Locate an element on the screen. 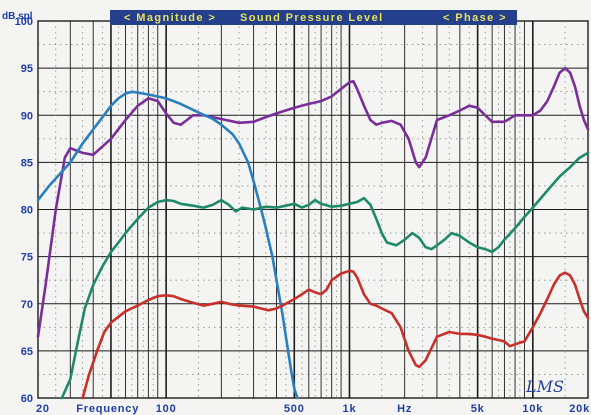 This screenshot has height=415, width=591. y-tick-label: 80 is located at coordinates (27, 211).